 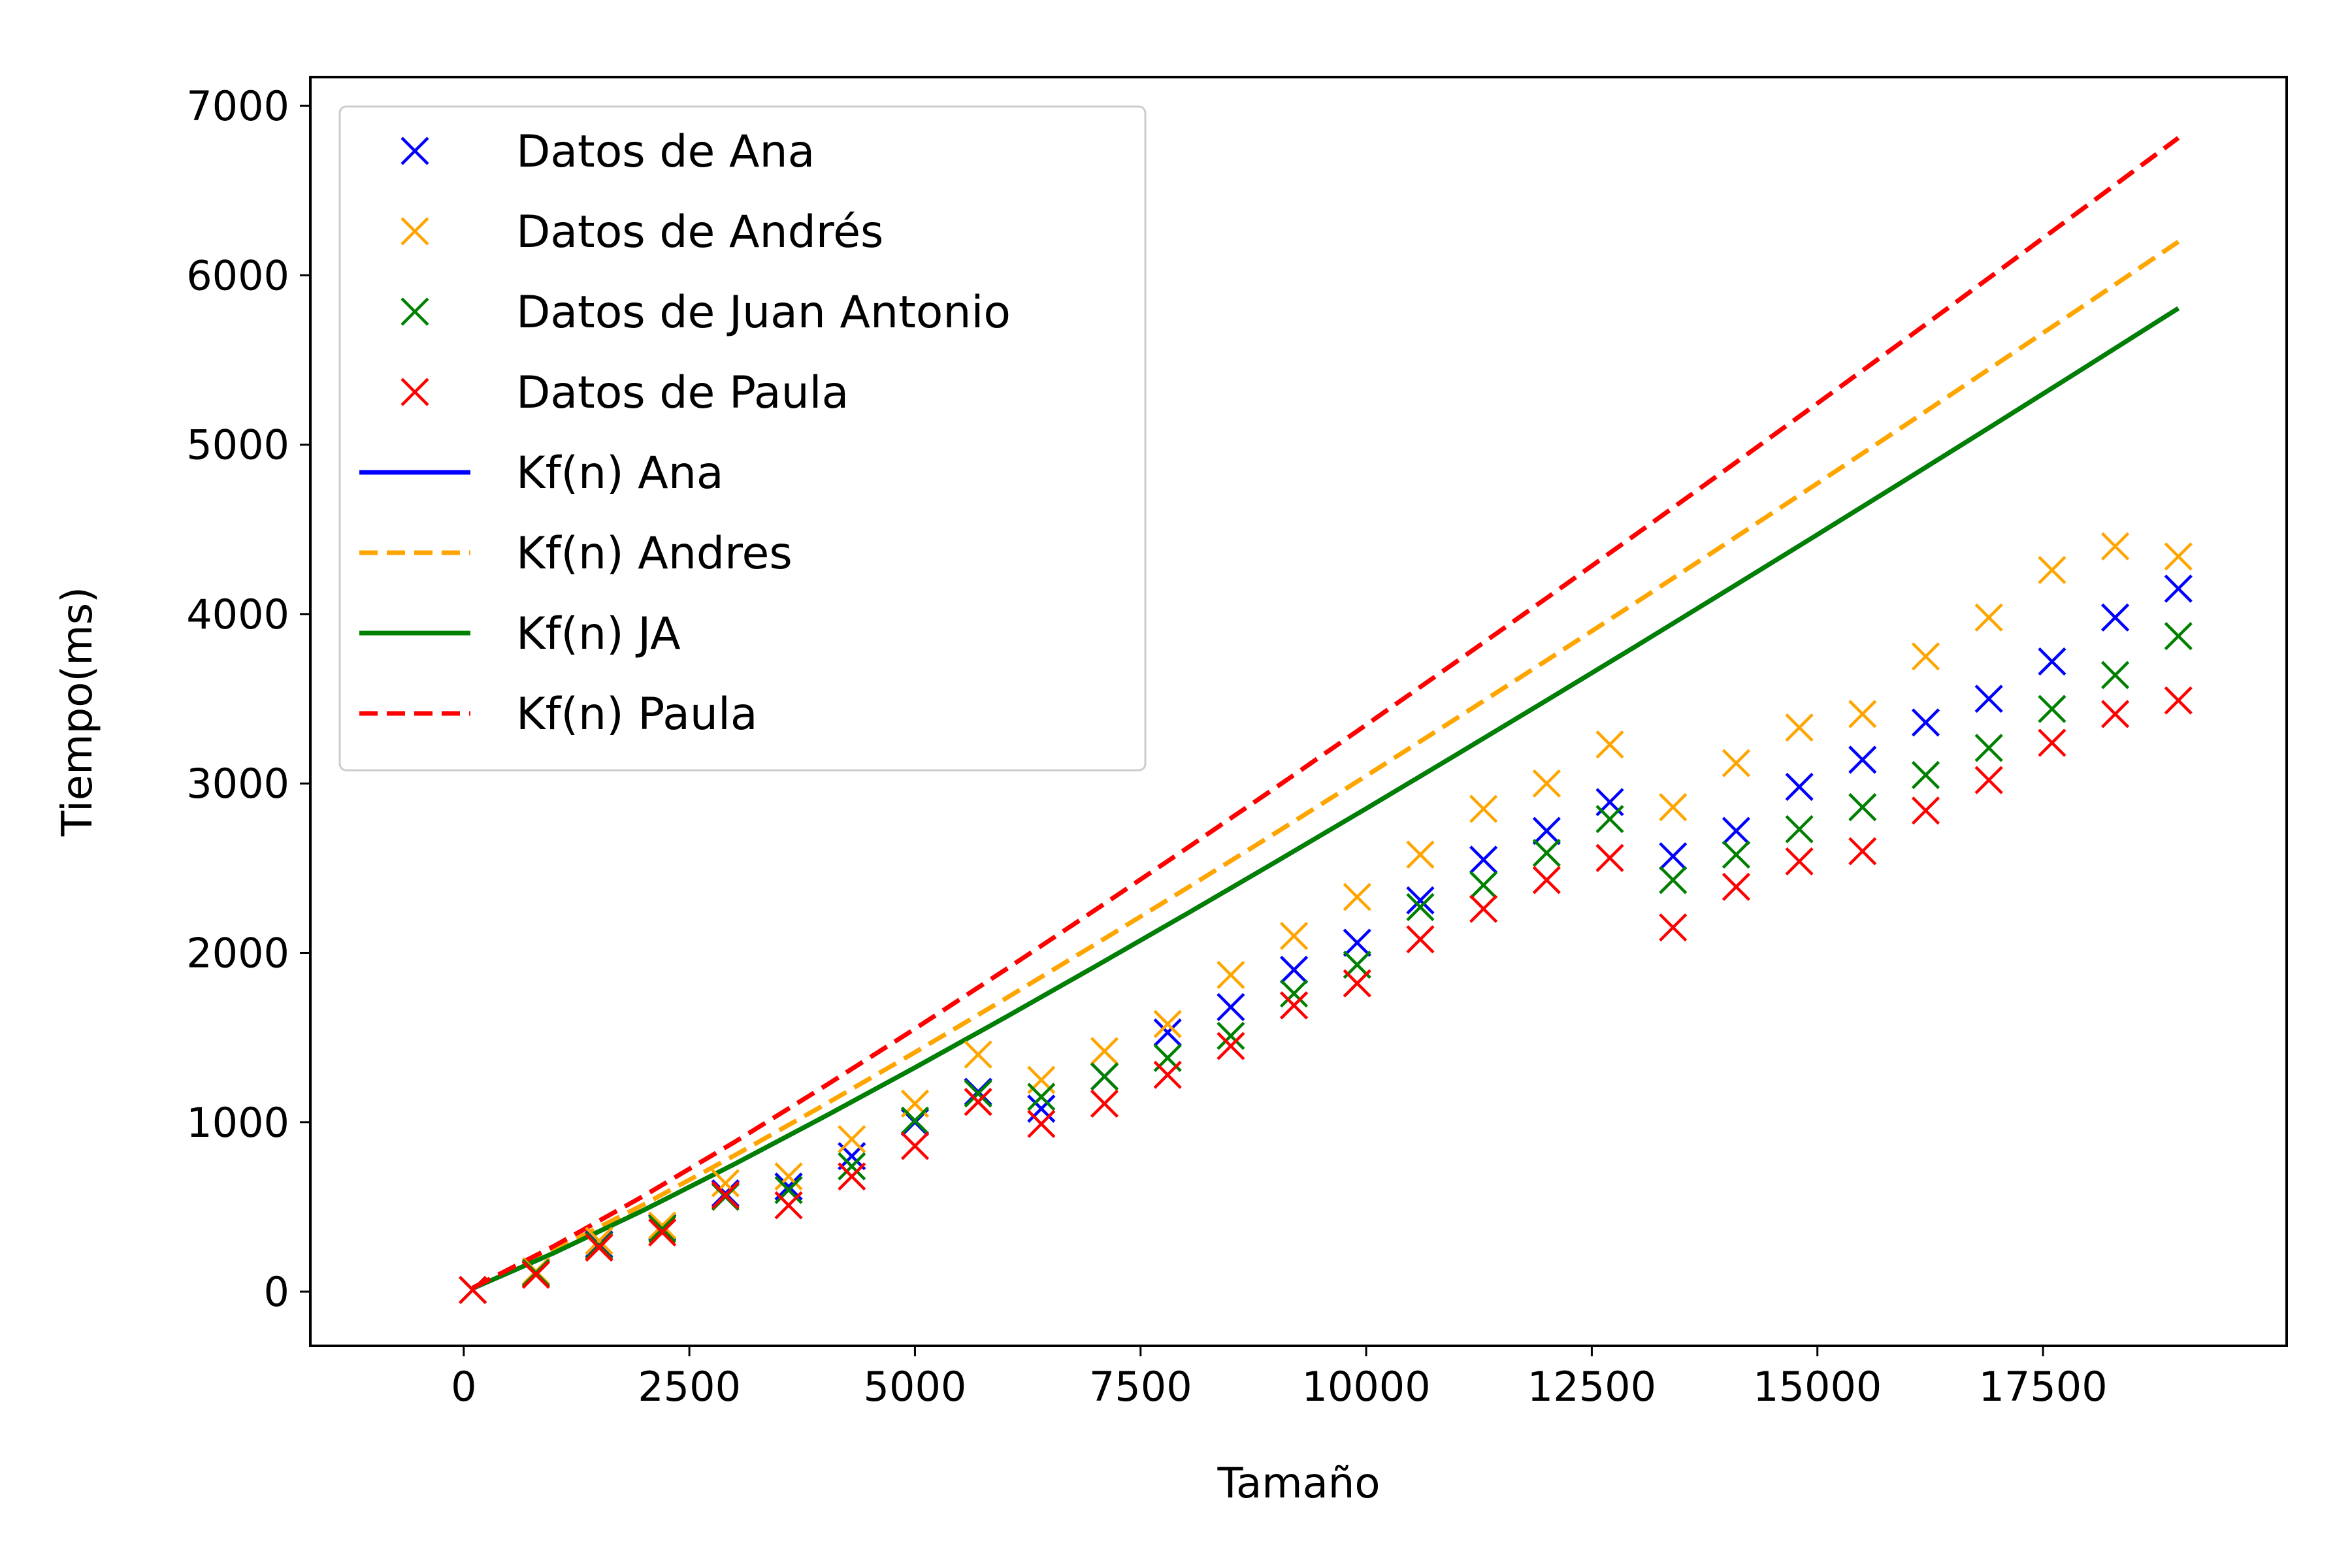 I want to click on x-tick-label: 15000, so click(x=1817, y=1387).